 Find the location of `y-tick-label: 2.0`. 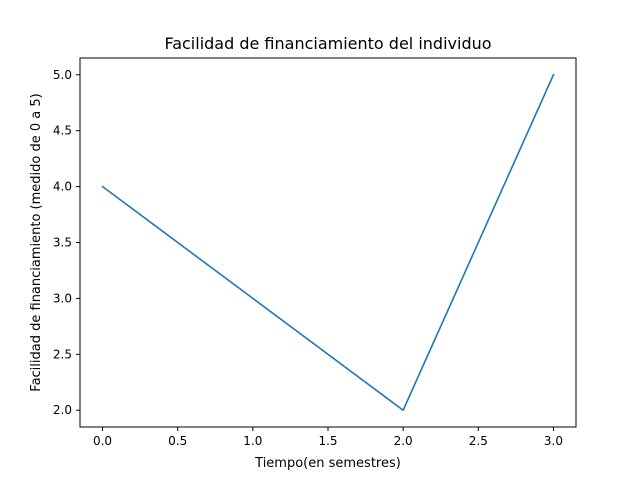

y-tick-label: 2.0 is located at coordinates (62, 410).